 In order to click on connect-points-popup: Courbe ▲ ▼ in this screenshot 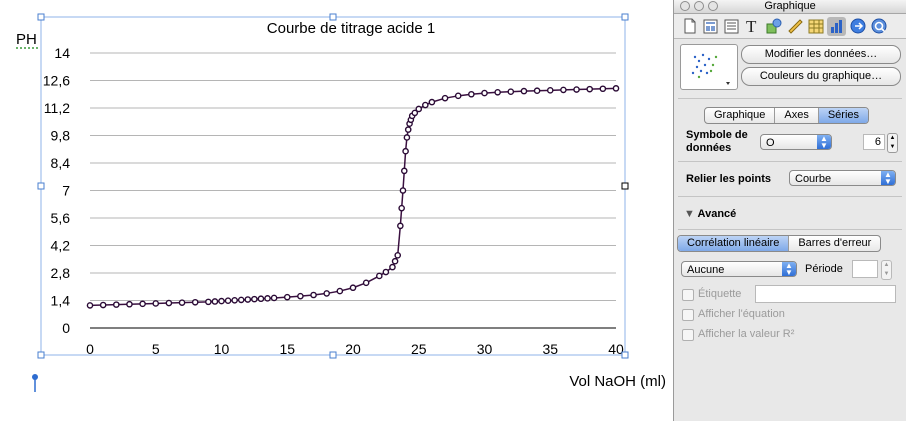, I will do `click(842, 178)`.